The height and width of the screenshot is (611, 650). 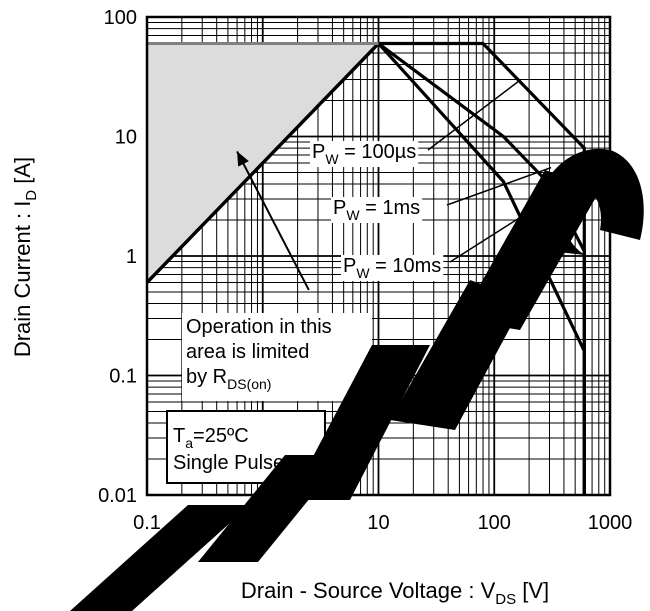 I want to click on y-tick-label: 0.1, so click(x=123, y=377).